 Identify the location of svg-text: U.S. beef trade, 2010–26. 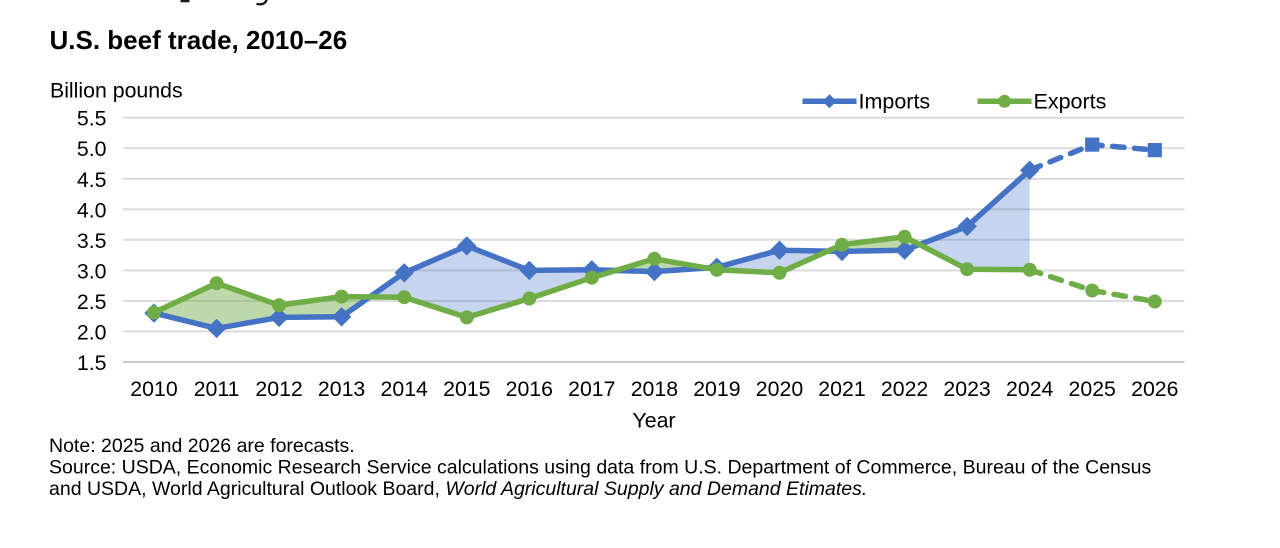
(199, 40).